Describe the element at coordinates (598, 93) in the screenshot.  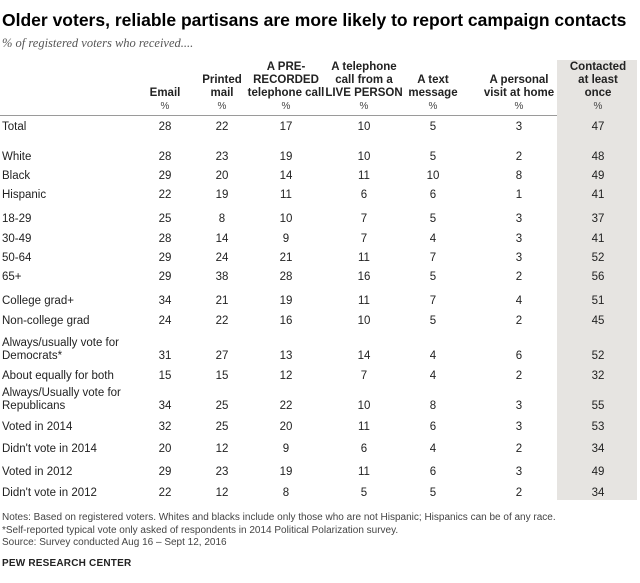
I see `column-header-line: once` at that location.